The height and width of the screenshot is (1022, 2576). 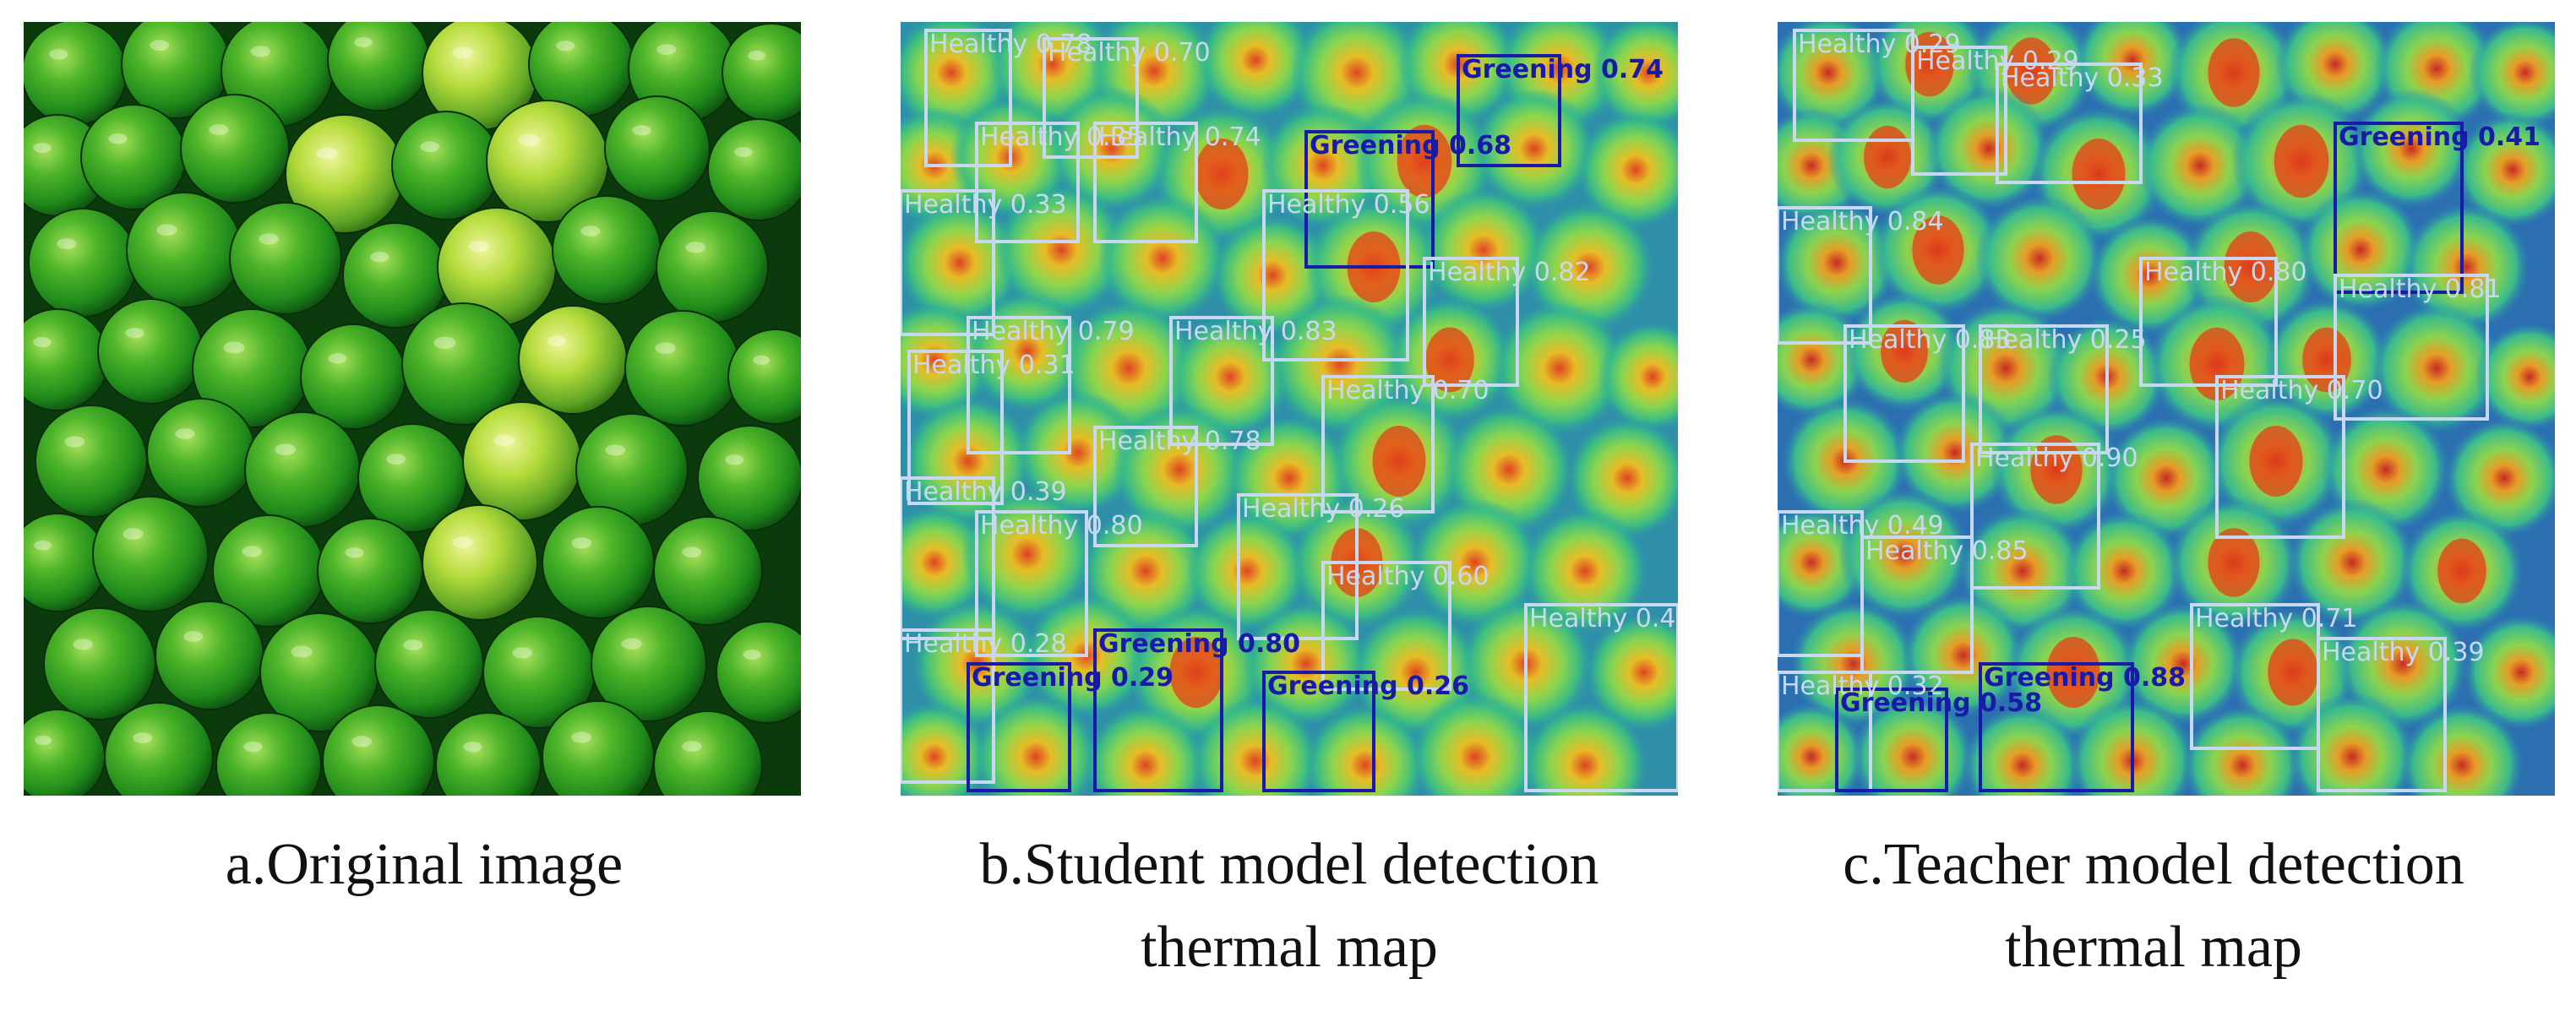 What do you see at coordinates (1289, 907) in the screenshot?
I see `caption-student-model: b.Student model detection thermal map` at bounding box center [1289, 907].